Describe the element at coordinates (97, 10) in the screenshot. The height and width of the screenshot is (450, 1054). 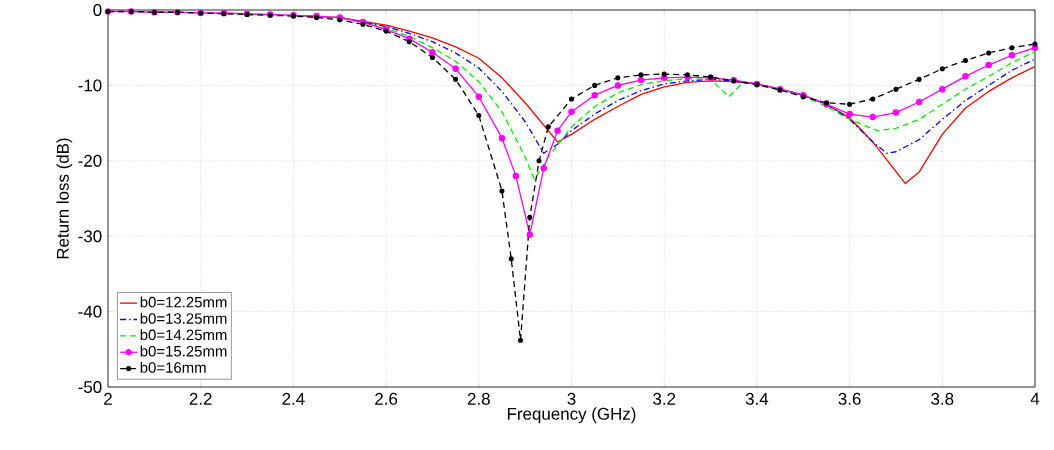
I see `y-tick-label: 0` at that location.